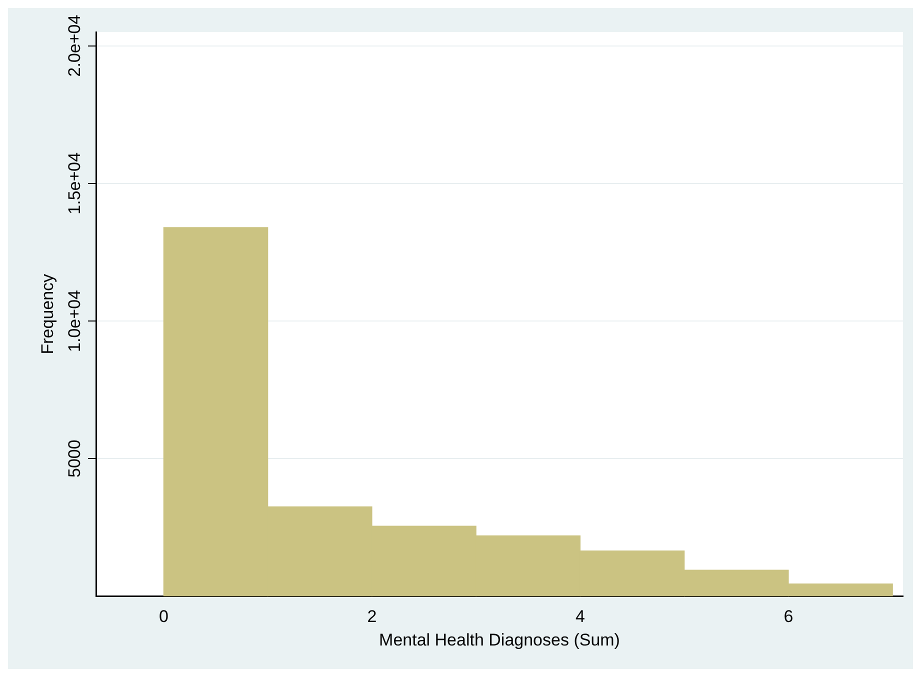 Image resolution: width=921 pixels, height=677 pixels. I want to click on y-tick-label: 2.0e+04, so click(74, 45).